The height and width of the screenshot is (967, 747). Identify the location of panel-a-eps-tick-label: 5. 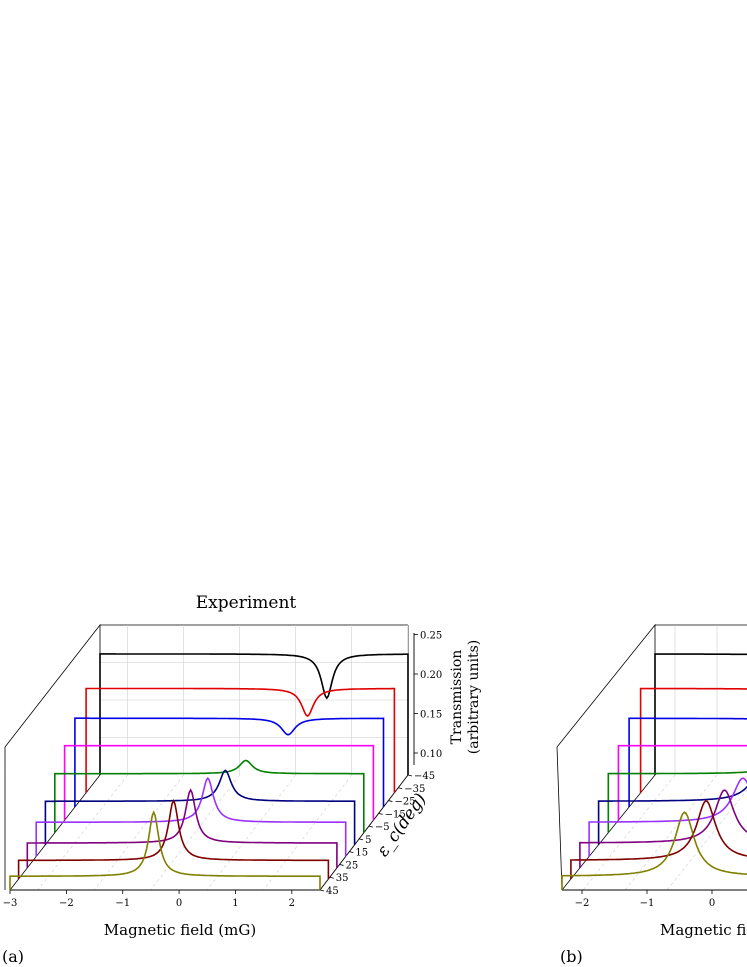
(368, 840).